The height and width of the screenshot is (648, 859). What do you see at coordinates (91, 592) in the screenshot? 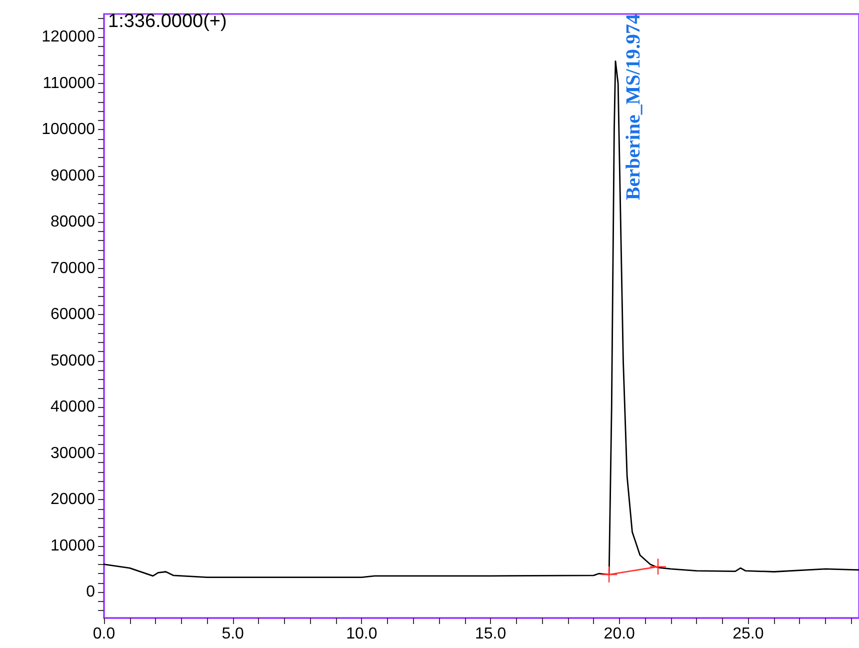
I see `y-tick-label: 0` at bounding box center [91, 592].